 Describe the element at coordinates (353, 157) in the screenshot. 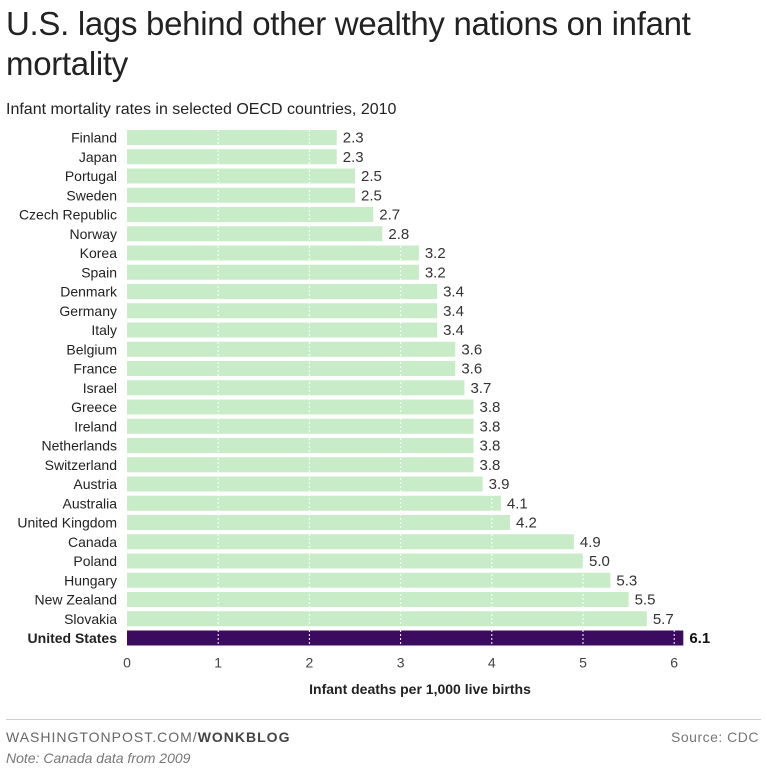

I see `value-label-japan: 2.3` at that location.